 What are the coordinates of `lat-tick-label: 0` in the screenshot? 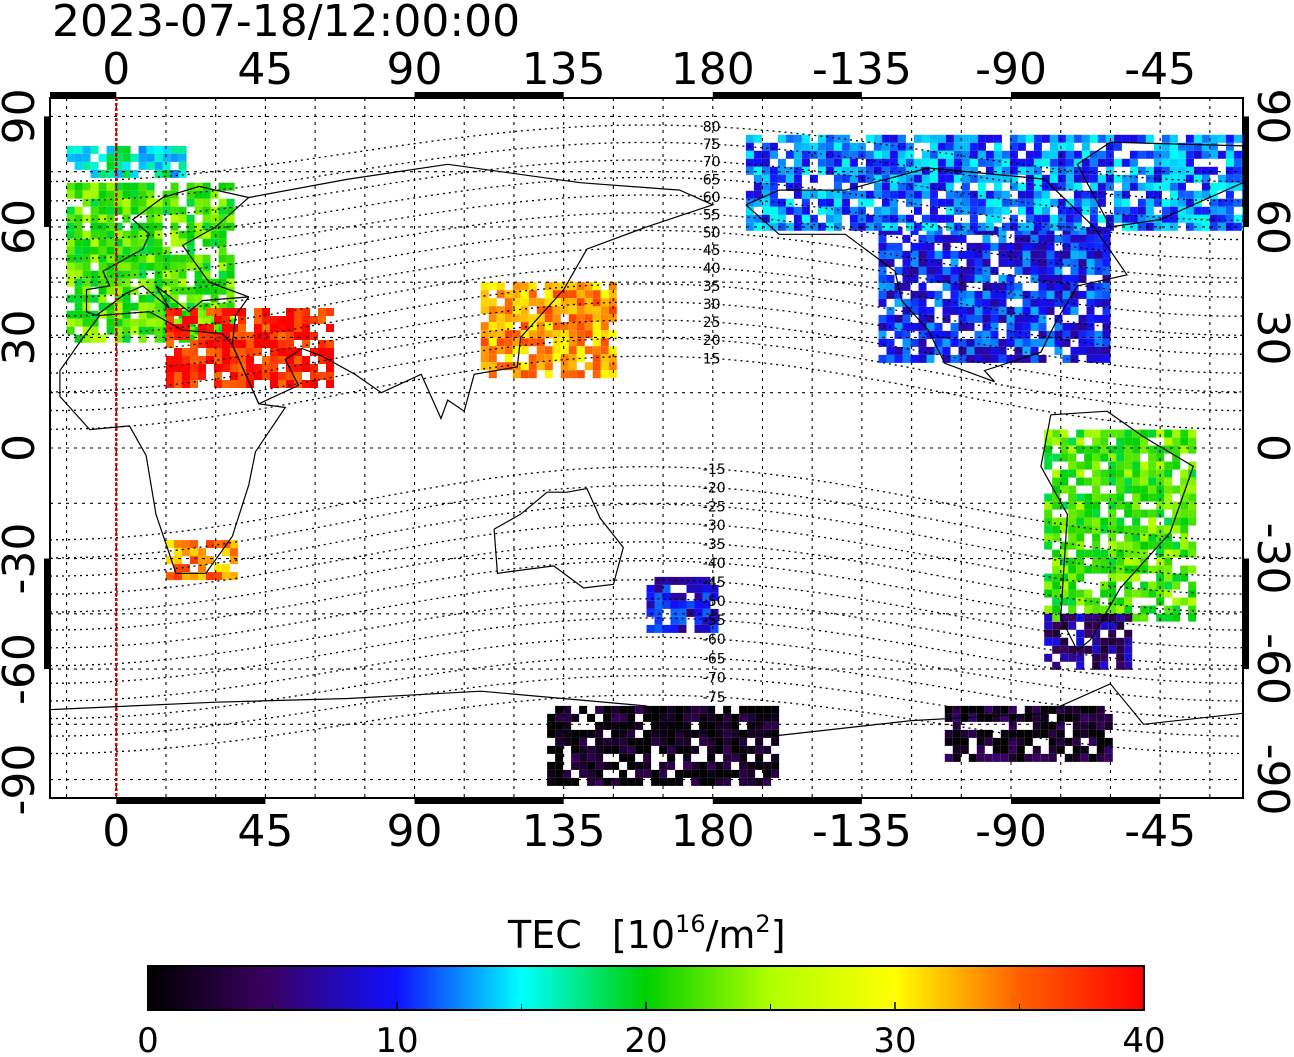 It's located at (22, 448).